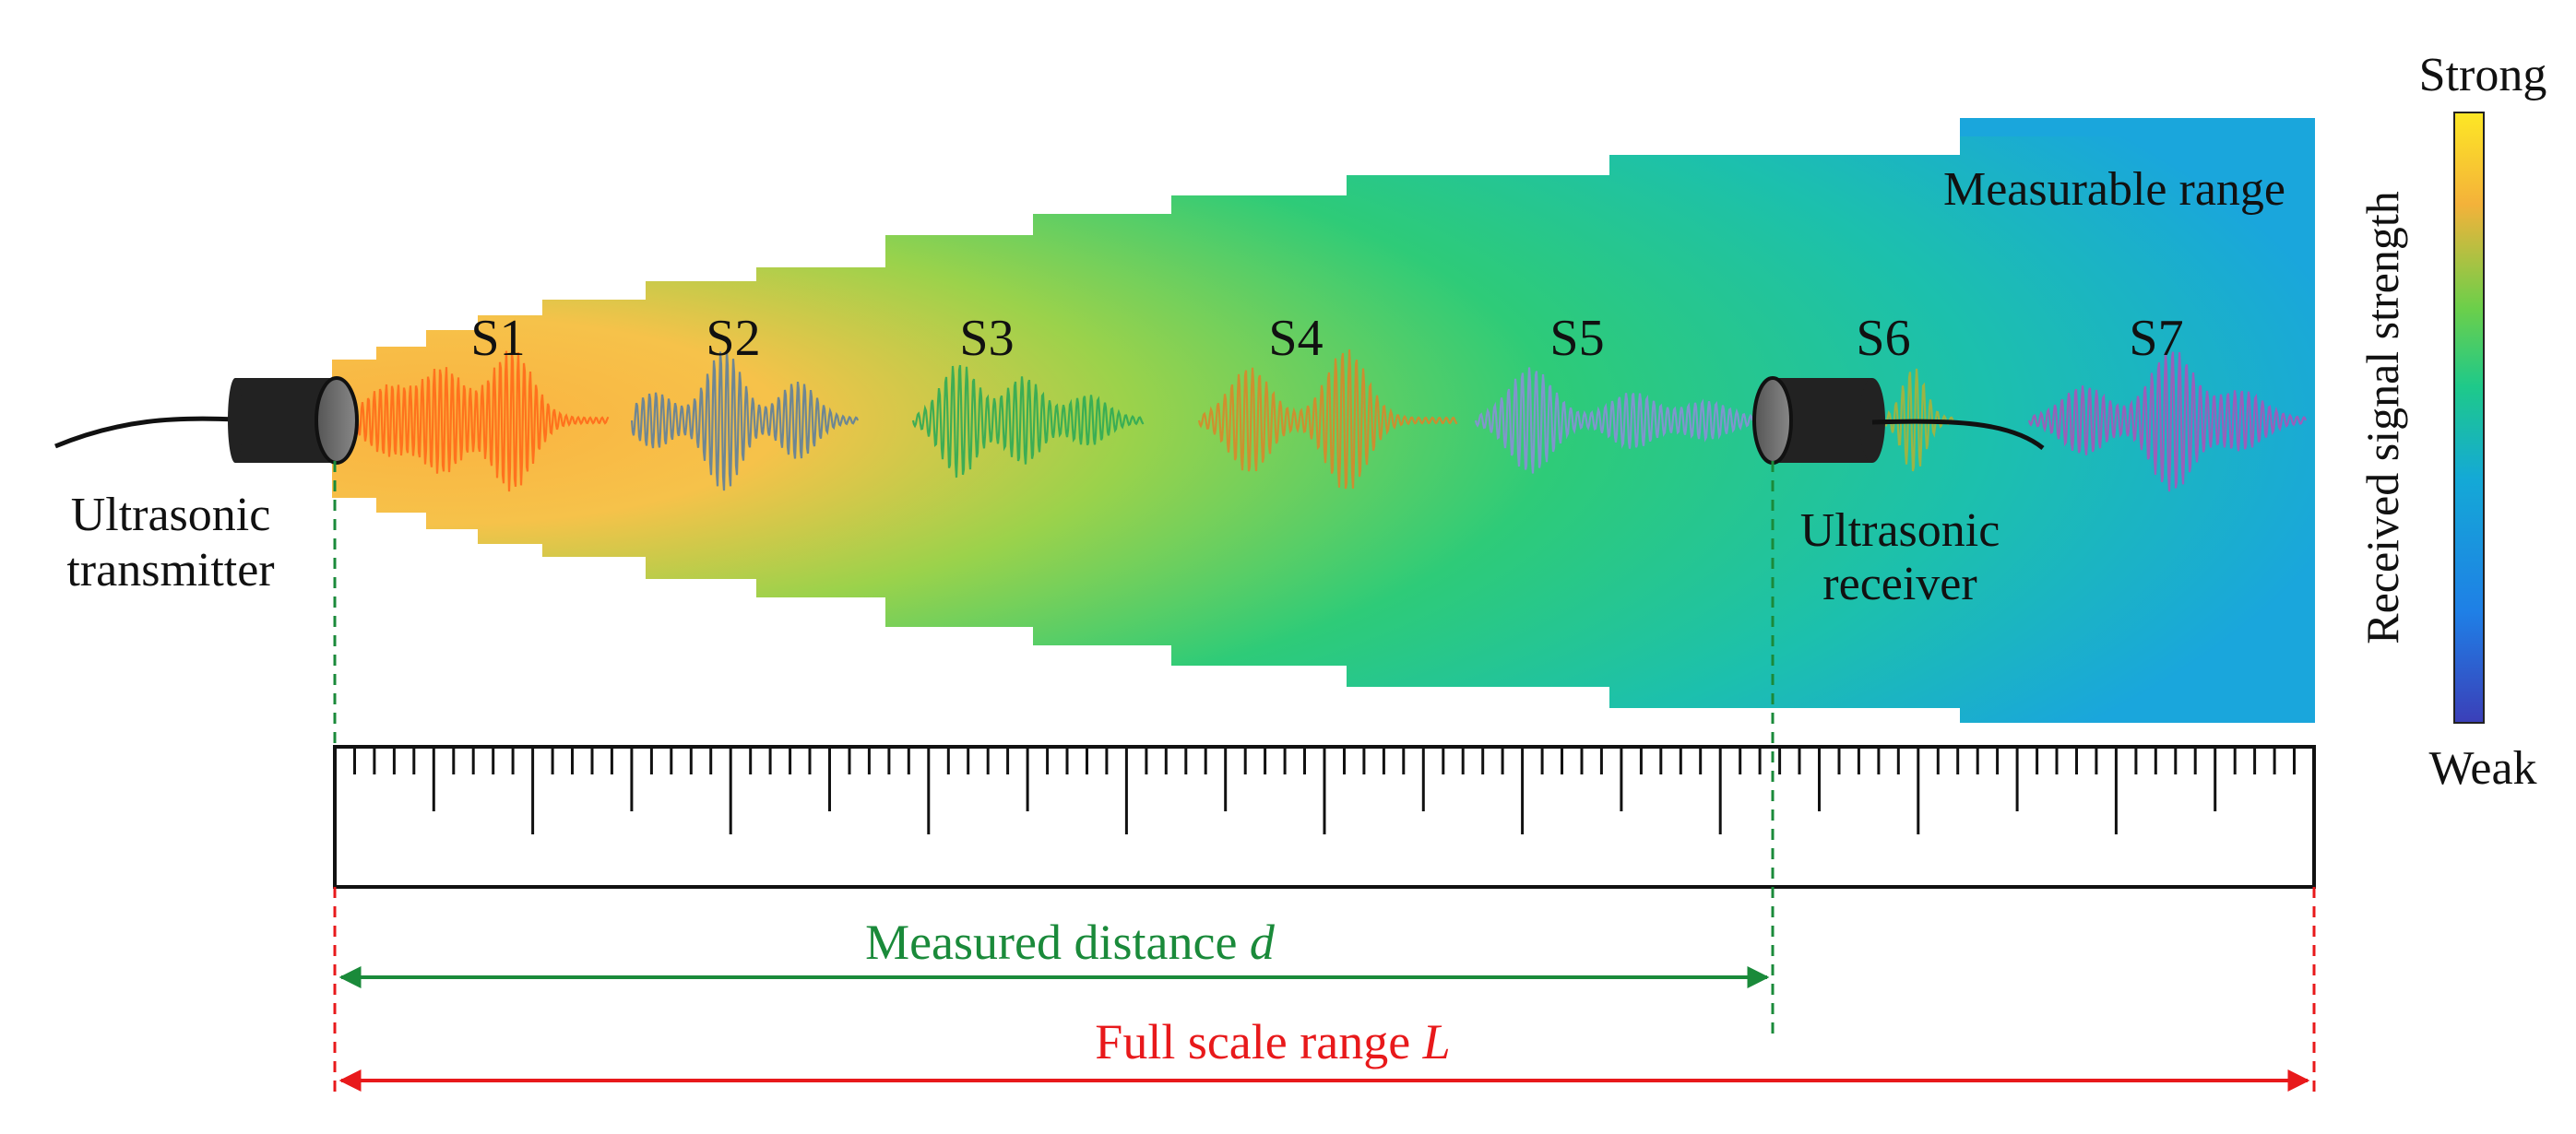 This screenshot has height=1134, width=2576. What do you see at coordinates (1028, 421) in the screenshot?
I see `waveform-burst-s3` at bounding box center [1028, 421].